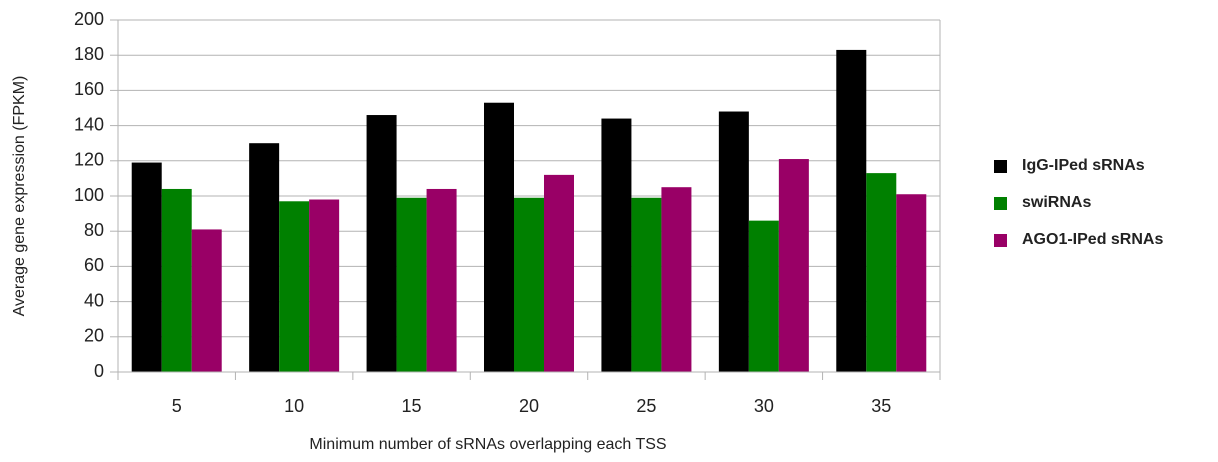 This screenshot has width=1218, height=462. Describe the element at coordinates (89, 19) in the screenshot. I see `y-tick-label: 200` at that location.